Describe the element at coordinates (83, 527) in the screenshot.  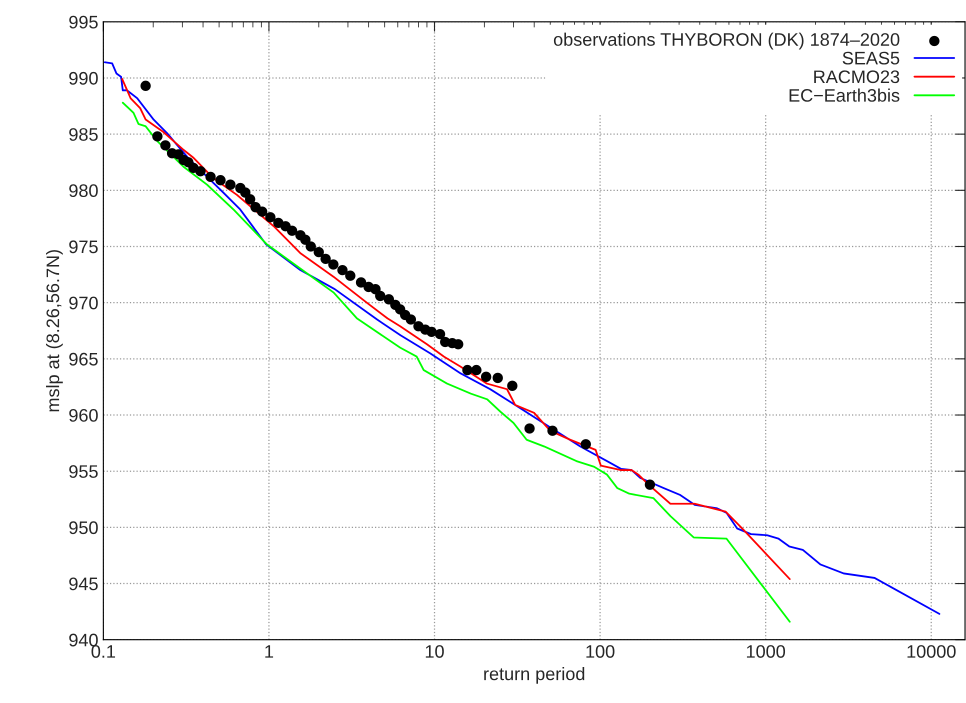
I see `y-tick-label: 950` at that location.